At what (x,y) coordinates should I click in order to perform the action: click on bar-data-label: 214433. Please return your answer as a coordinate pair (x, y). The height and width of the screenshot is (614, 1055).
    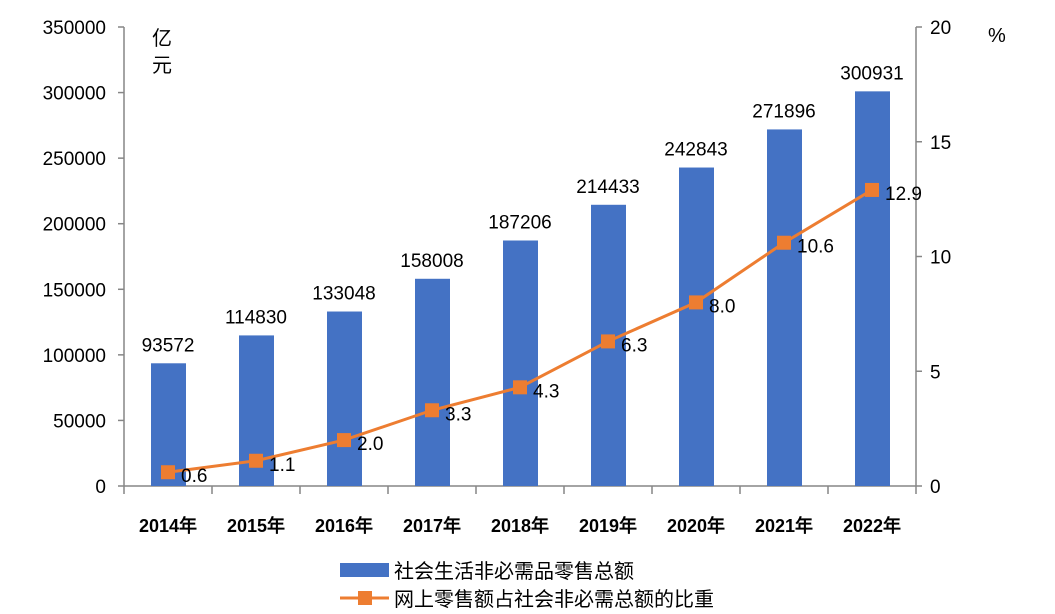
    Looking at the image, I should click on (607, 187).